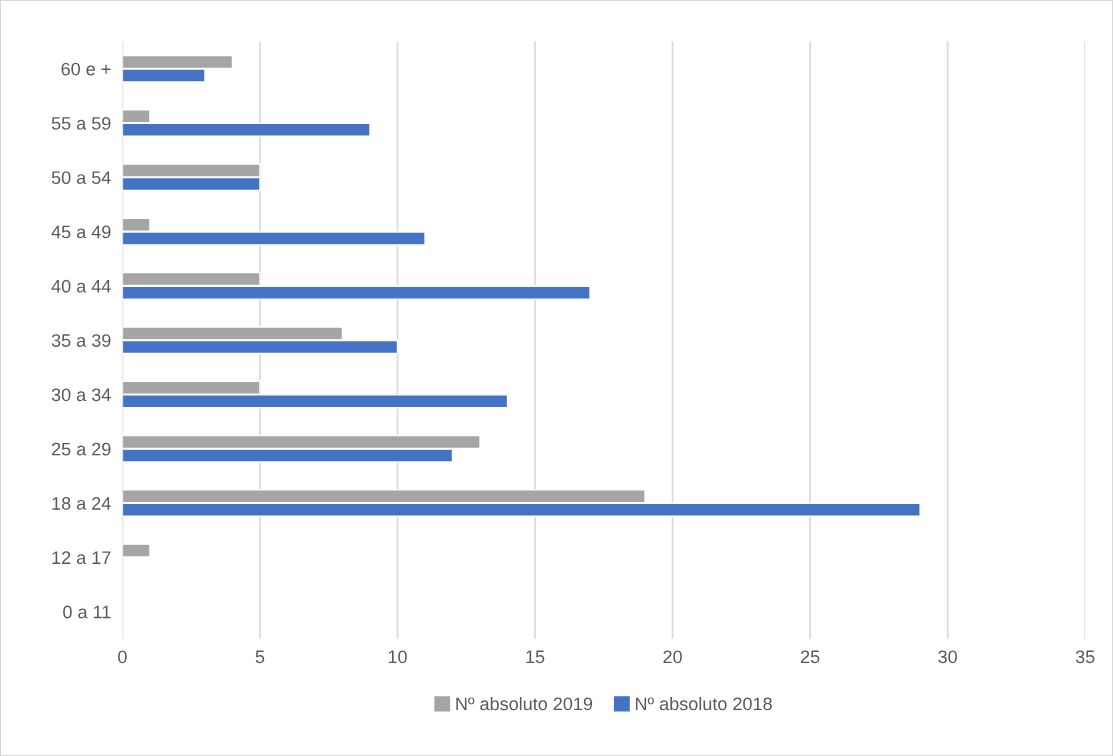 The width and height of the screenshot is (1113, 756). What do you see at coordinates (672, 657) in the screenshot?
I see `x-tick-label: 20` at bounding box center [672, 657].